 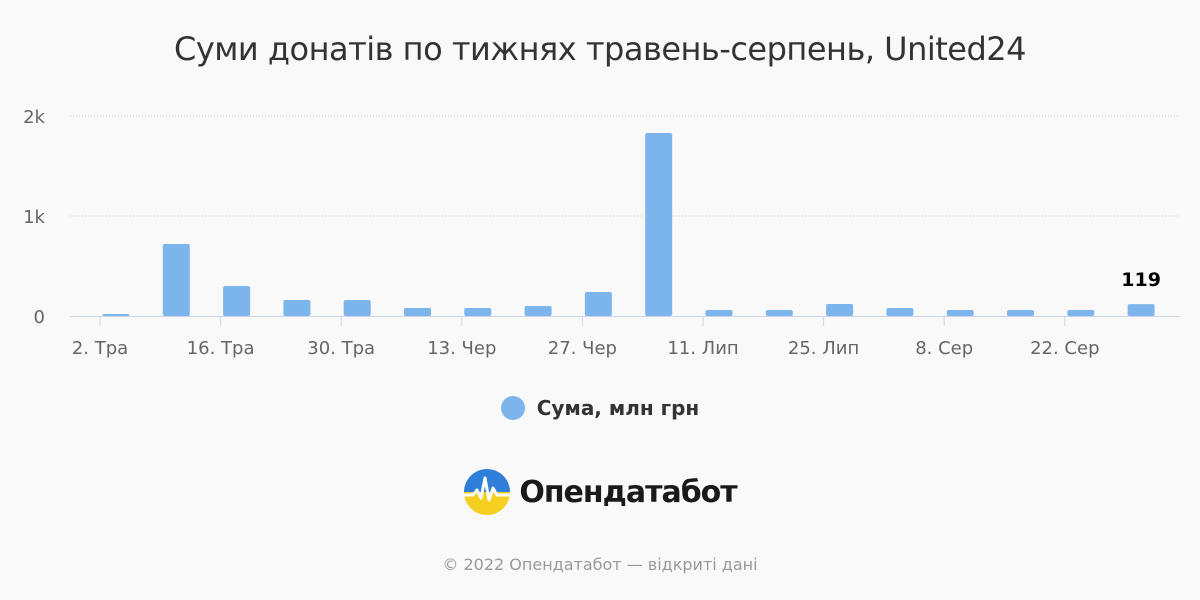 I want to click on legend: Сума, млн грн, so click(x=600, y=408).